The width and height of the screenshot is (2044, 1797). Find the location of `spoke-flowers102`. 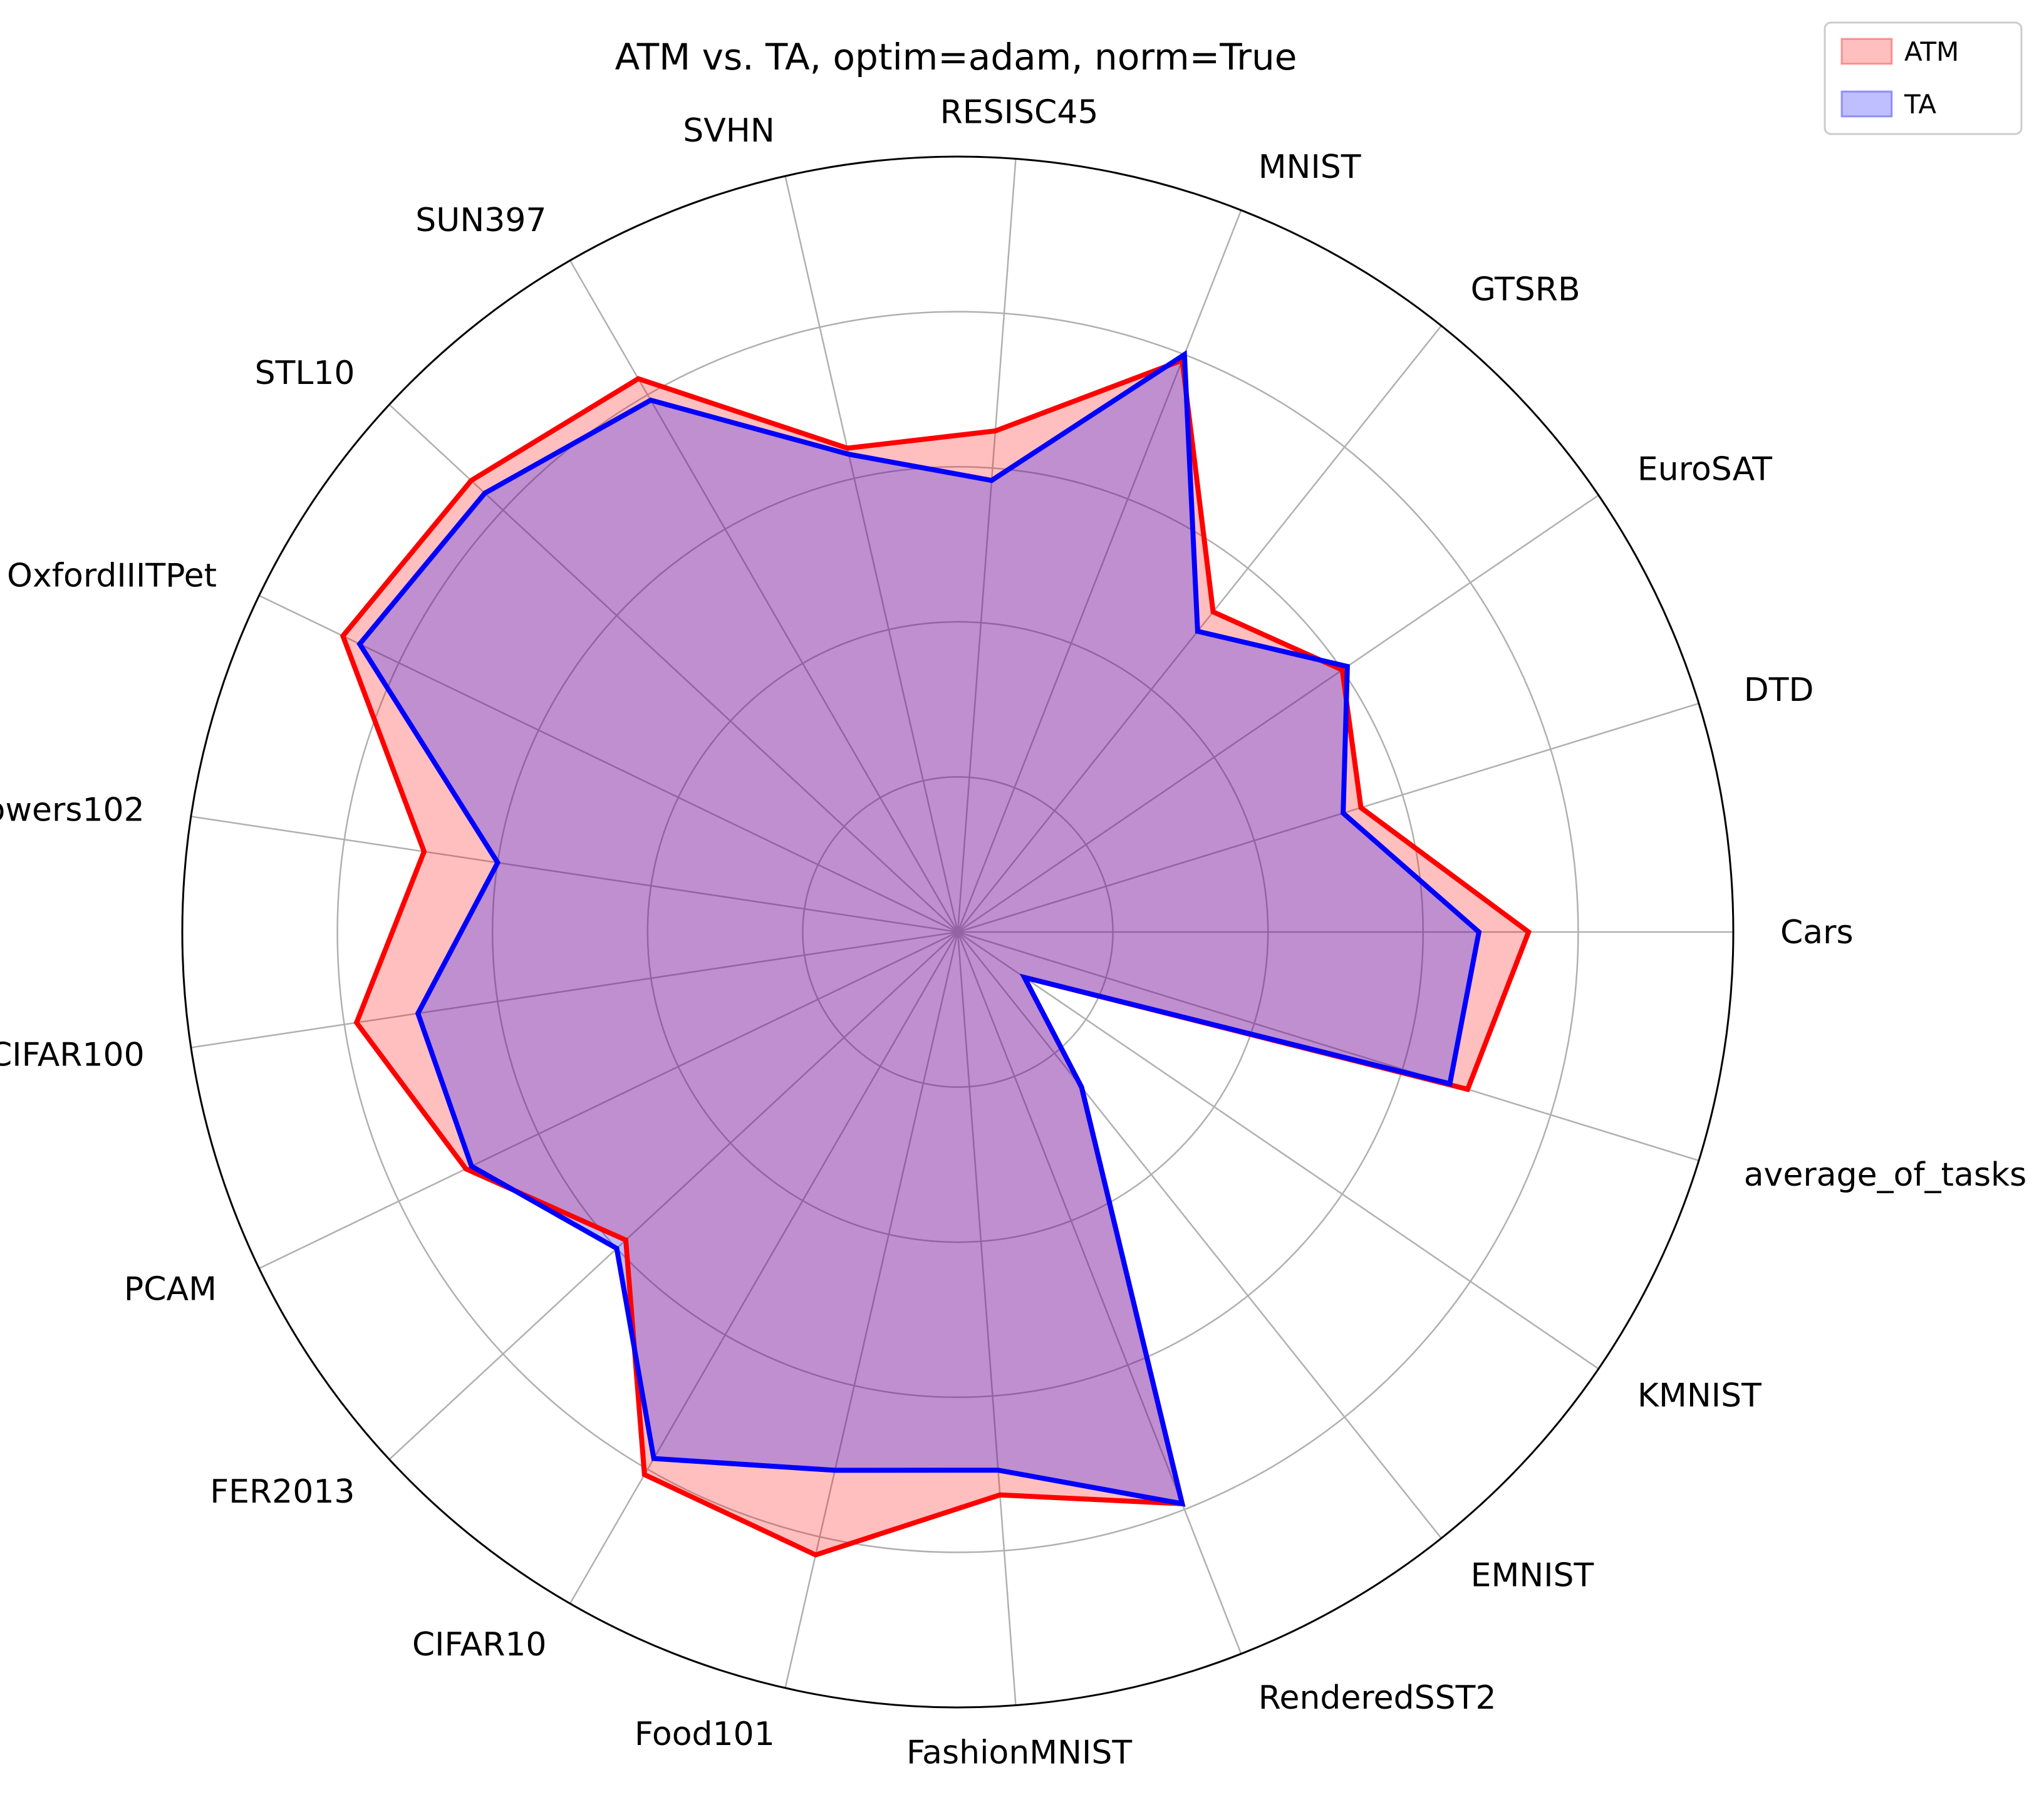

spoke-flowers102 is located at coordinates (574, 874).